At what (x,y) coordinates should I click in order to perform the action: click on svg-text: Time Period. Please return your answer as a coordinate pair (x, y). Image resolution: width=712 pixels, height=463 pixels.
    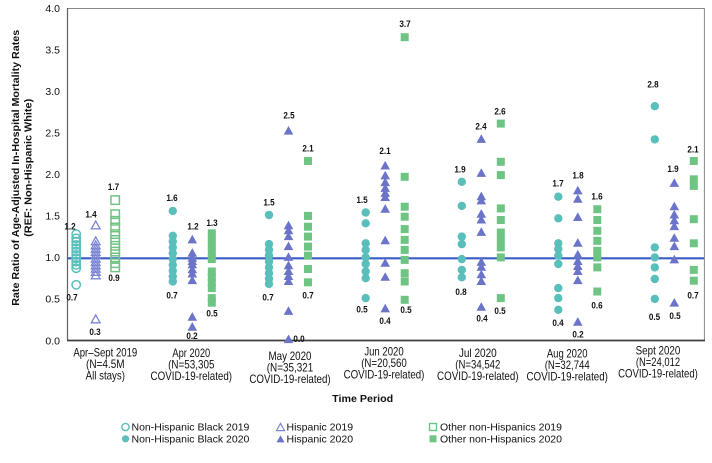
    Looking at the image, I should click on (362, 399).